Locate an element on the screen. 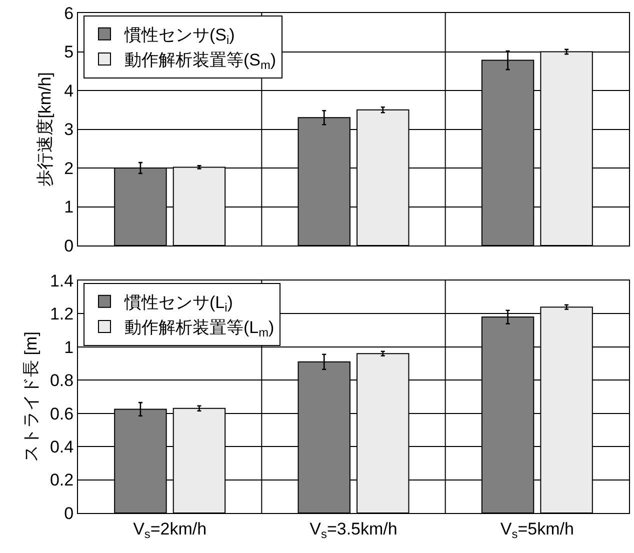 This screenshot has height=553, width=634. y-tick-label: 1.2 is located at coordinates (62, 314).